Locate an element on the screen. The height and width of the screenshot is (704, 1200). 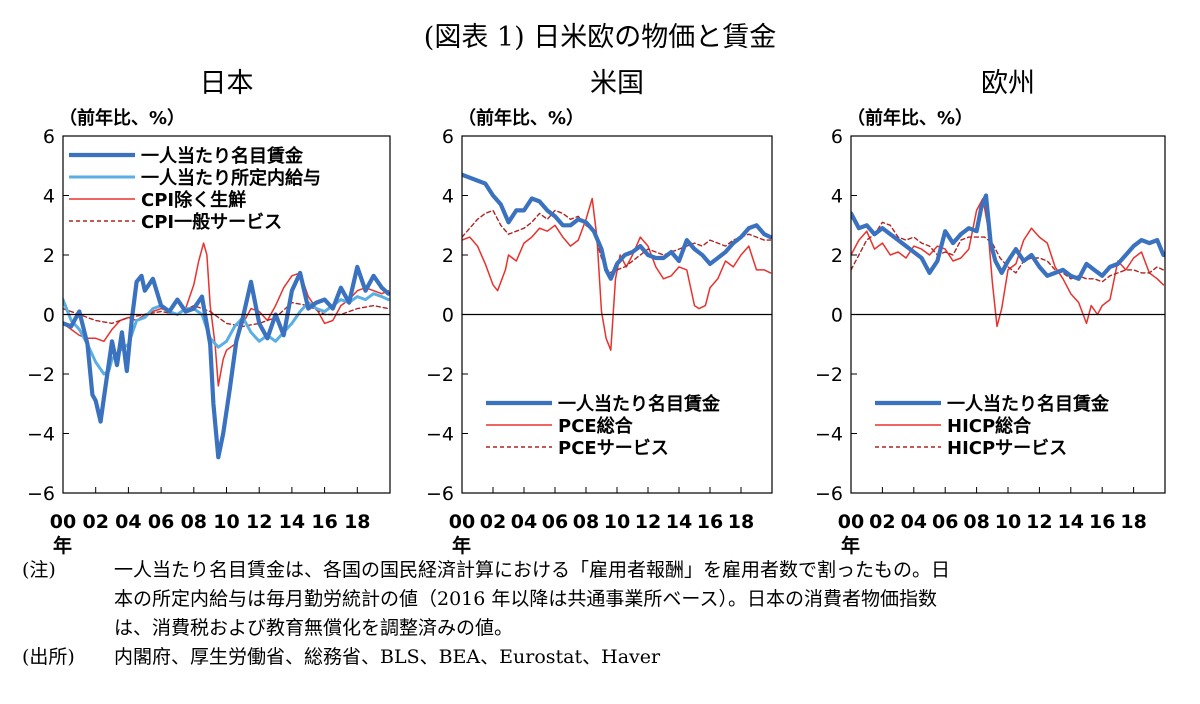
legend-label: CPI一般サービス is located at coordinates (211, 222).